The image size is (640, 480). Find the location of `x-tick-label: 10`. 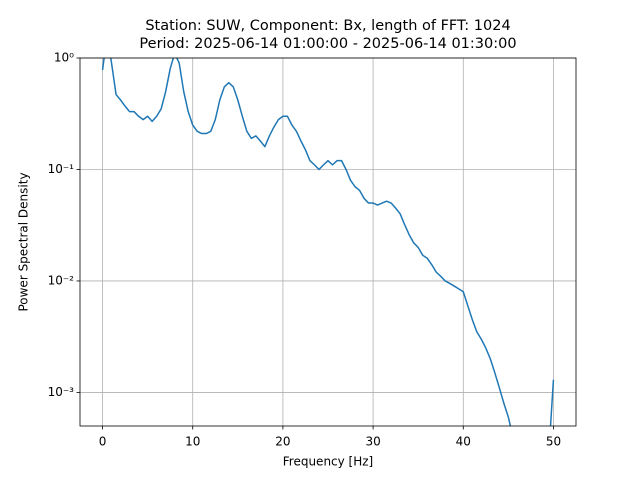

x-tick-label: 10 is located at coordinates (192, 442).